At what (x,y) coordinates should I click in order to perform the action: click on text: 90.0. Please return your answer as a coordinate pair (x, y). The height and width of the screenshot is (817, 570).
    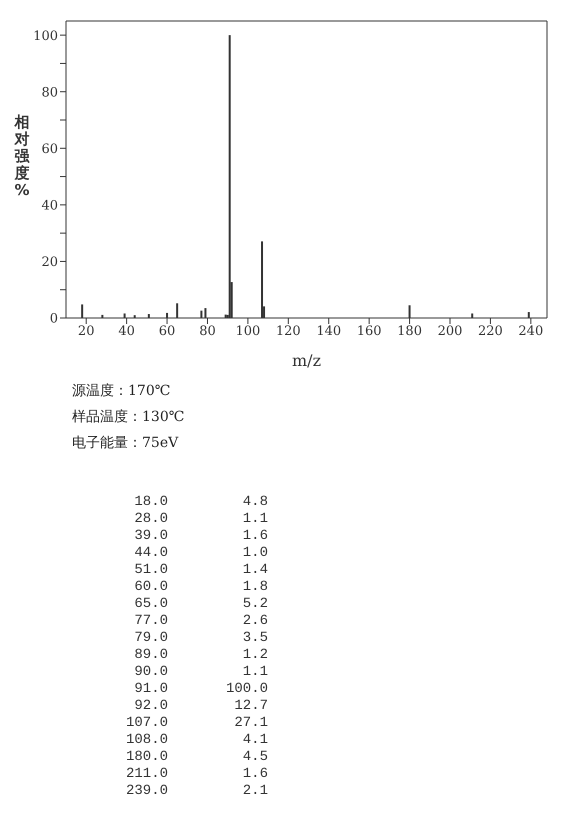
    Looking at the image, I should click on (150, 672).